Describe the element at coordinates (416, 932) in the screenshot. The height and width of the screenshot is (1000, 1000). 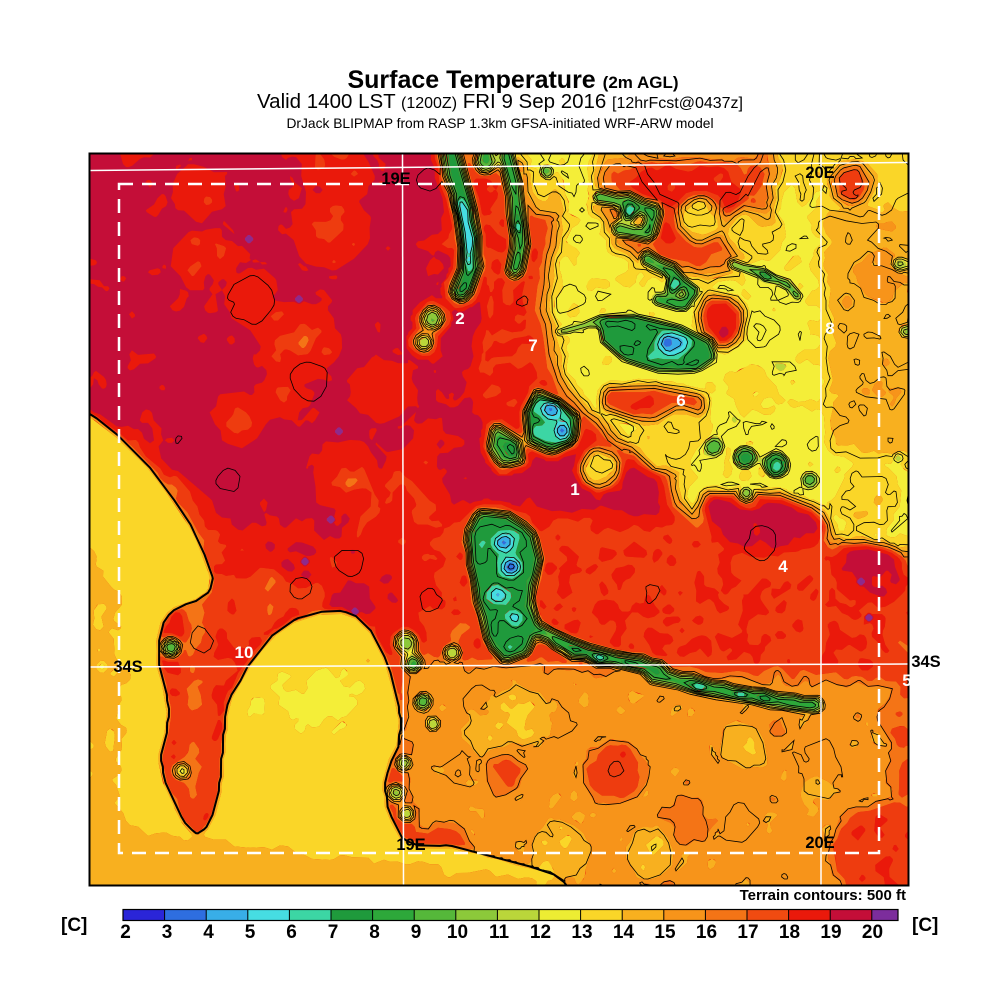
I see `svg-text: 9` at that location.